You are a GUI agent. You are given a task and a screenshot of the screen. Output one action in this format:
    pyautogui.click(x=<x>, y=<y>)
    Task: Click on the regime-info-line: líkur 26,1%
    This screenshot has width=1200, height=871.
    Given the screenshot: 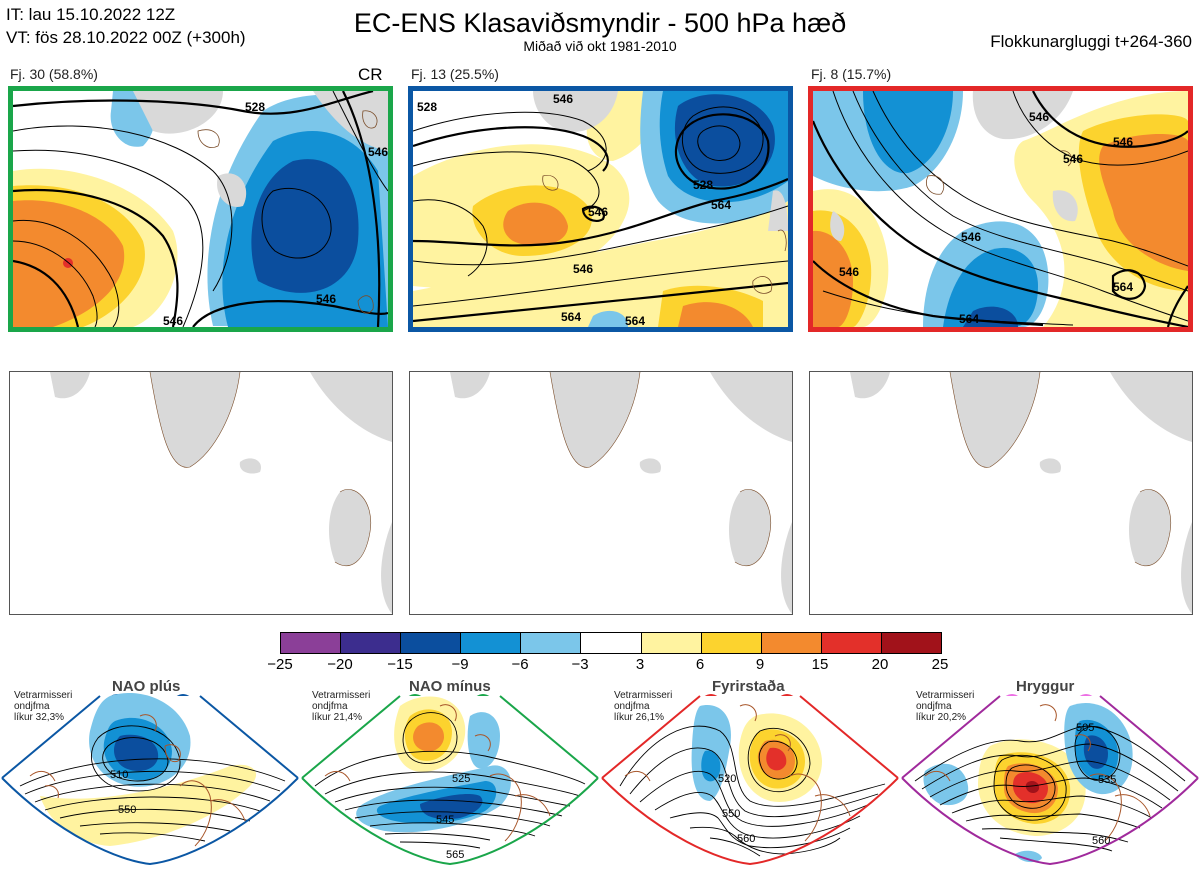 What is the action you would take?
    pyautogui.click(x=639, y=717)
    